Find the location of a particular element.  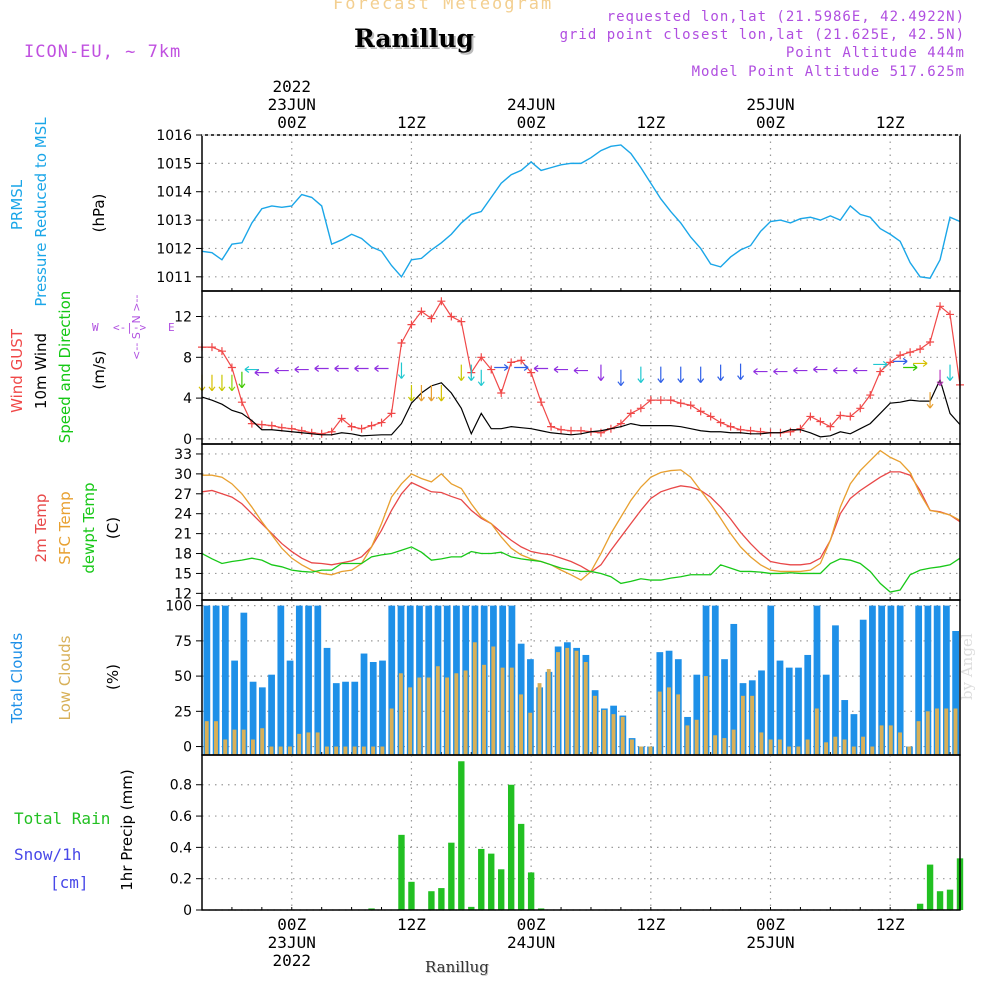

compass-icon: W E <-|-> is located at coordinates (133, 327).